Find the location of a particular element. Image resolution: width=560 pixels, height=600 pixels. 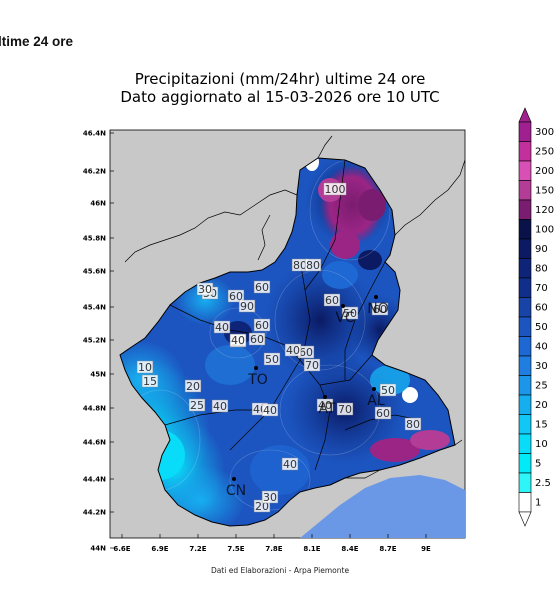

province-label: AT is located at coordinates (326, 409).